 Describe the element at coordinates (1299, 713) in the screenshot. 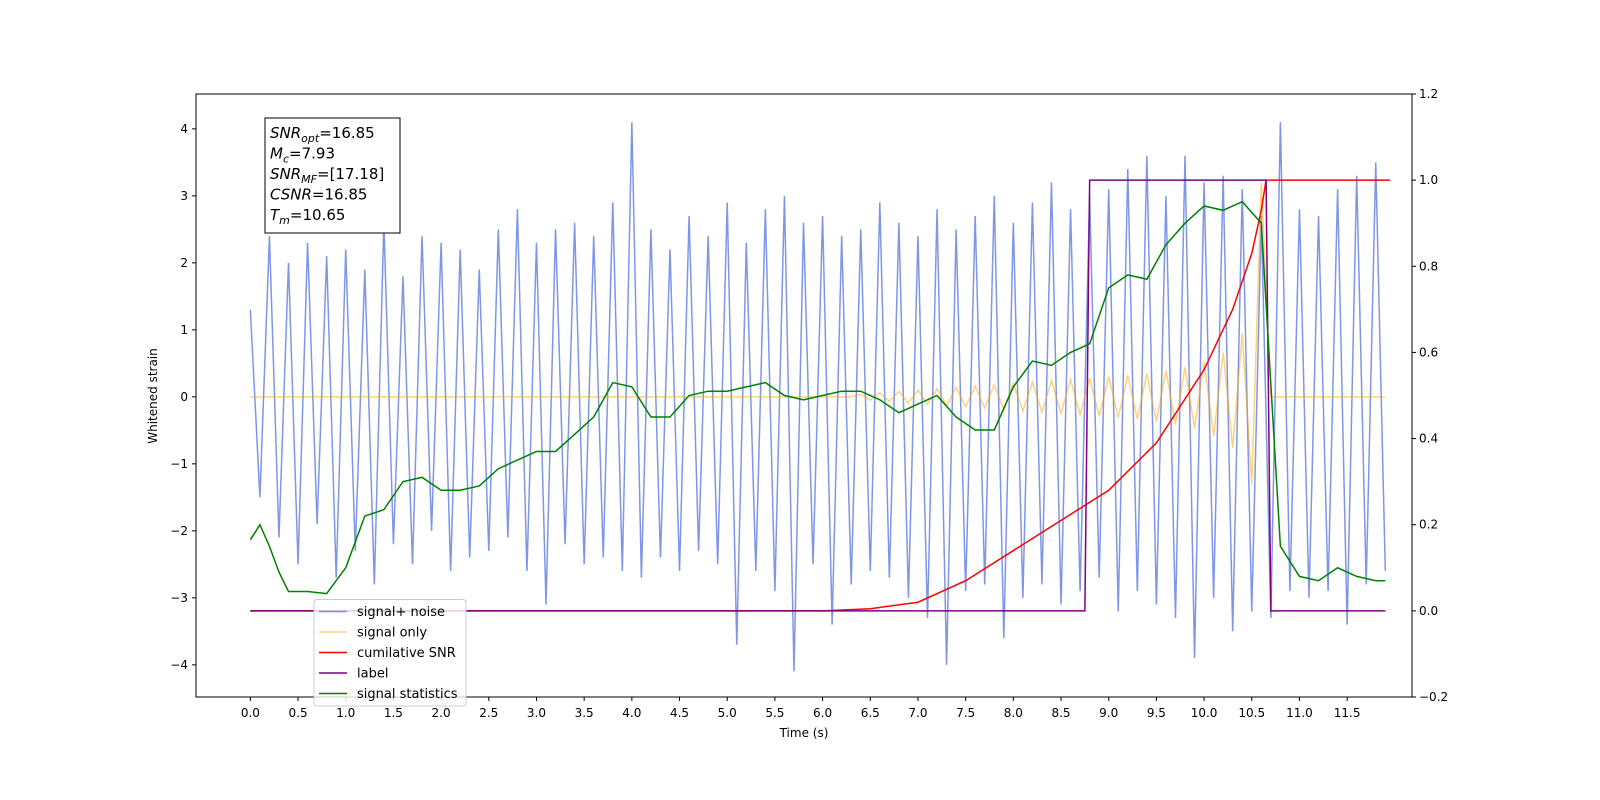

I see `x-tick-label: 11.0` at that location.